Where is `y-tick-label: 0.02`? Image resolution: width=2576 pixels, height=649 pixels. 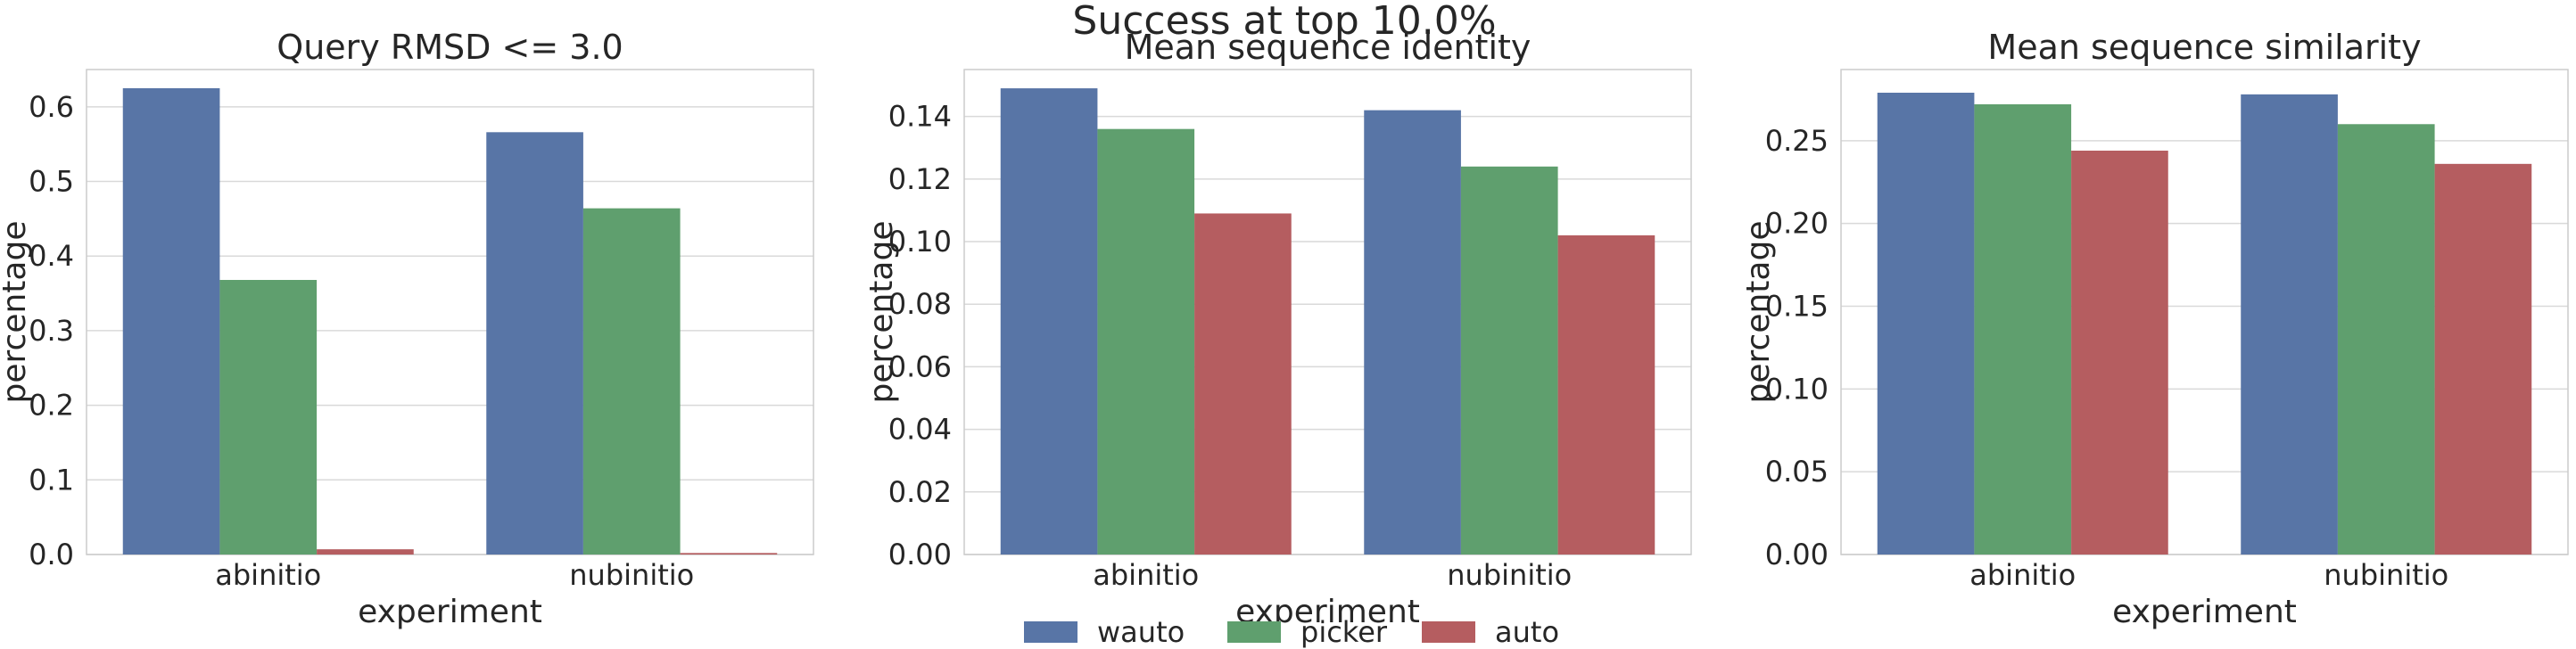 y-tick-label: 0.02 is located at coordinates (920, 492).